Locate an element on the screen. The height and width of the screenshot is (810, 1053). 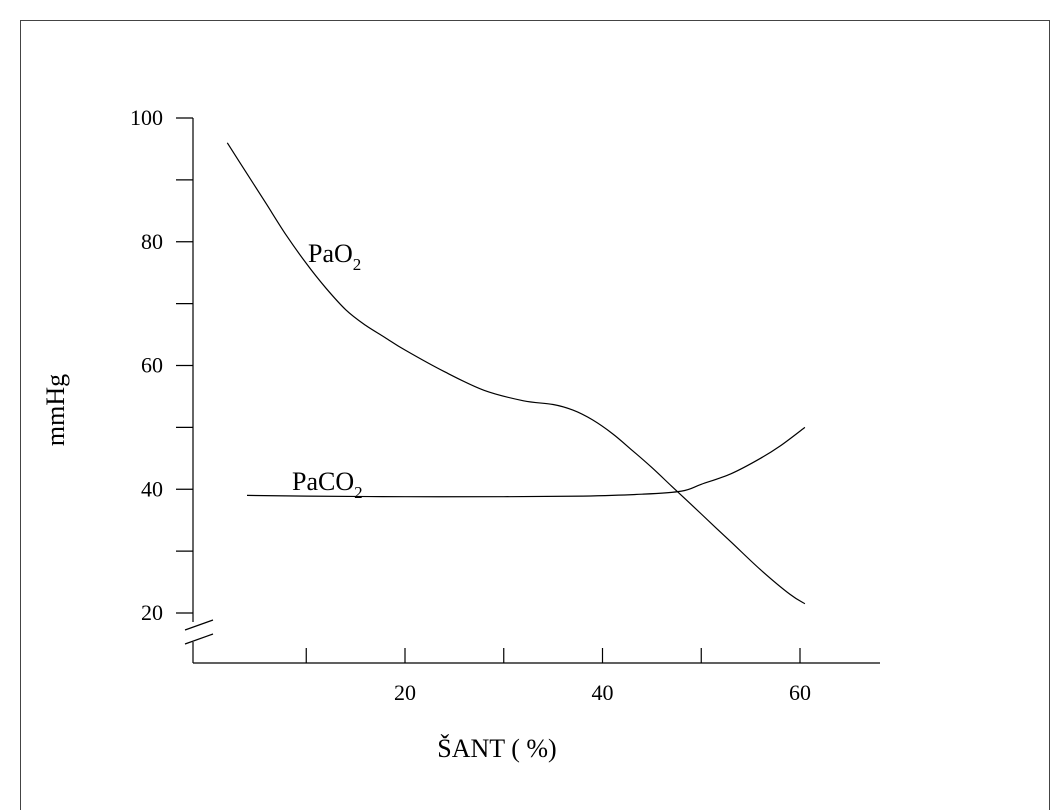
y-tick-label: 40 is located at coordinates (152, 488).